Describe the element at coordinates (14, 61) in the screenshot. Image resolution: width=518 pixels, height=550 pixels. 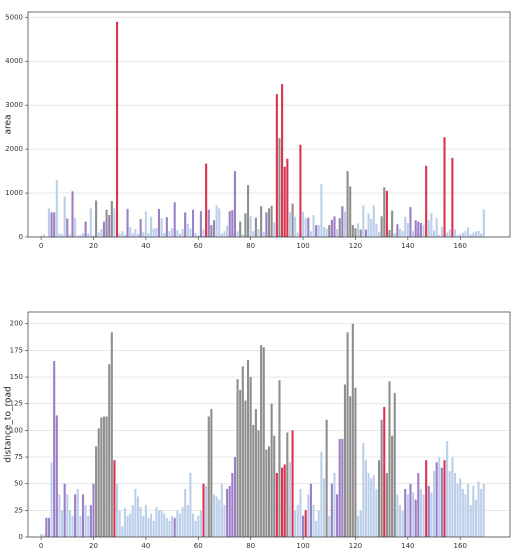
I see `y-tick-label: 4000` at that location.